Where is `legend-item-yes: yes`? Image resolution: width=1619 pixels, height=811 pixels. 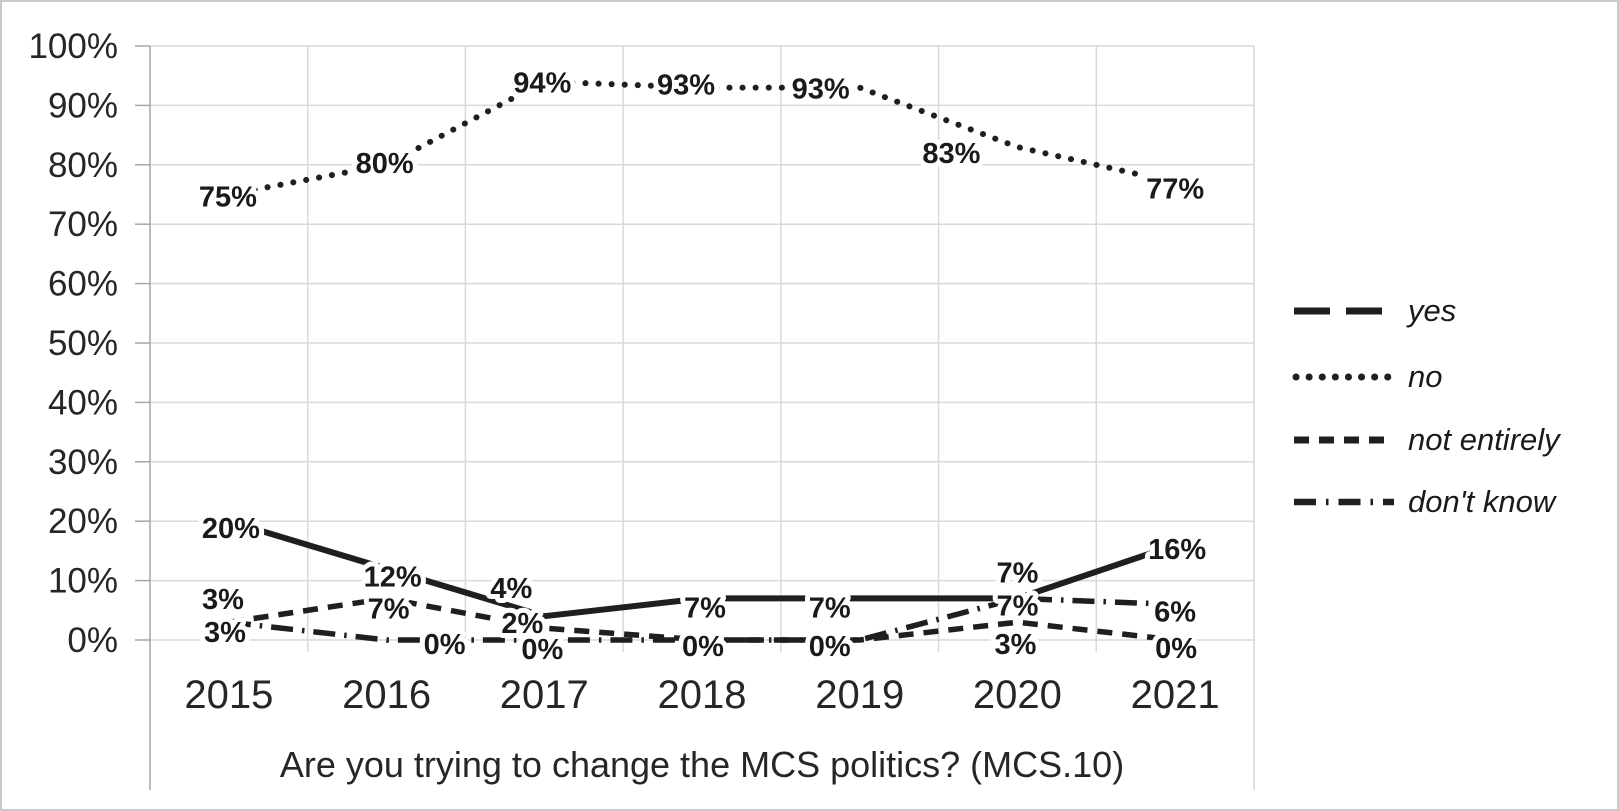
legend-item-yes: yes is located at coordinates (1374, 311).